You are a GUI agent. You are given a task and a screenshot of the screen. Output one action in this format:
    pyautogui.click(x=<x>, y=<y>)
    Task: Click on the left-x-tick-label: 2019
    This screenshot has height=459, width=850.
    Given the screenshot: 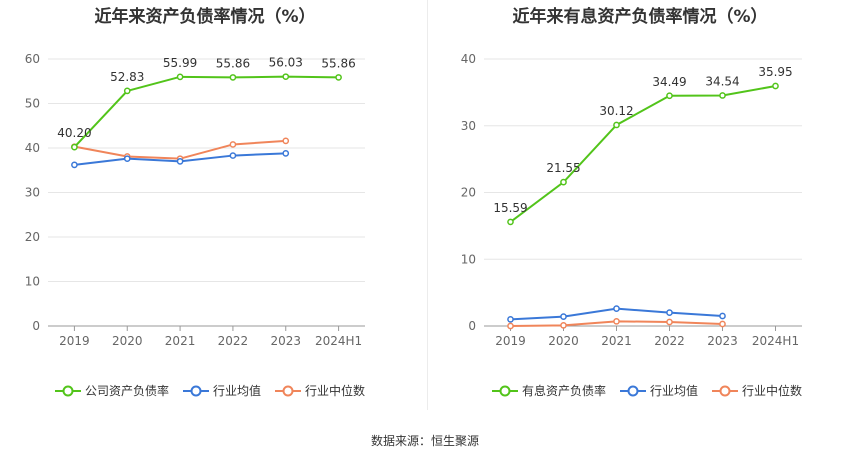 What is the action you would take?
    pyautogui.click(x=74, y=341)
    